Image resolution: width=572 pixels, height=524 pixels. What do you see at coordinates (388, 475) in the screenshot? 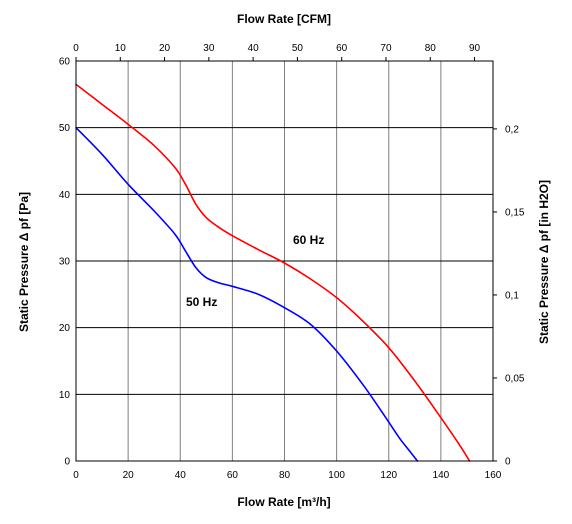
I see `bottom-x-tick-label: 120` at bounding box center [388, 475].